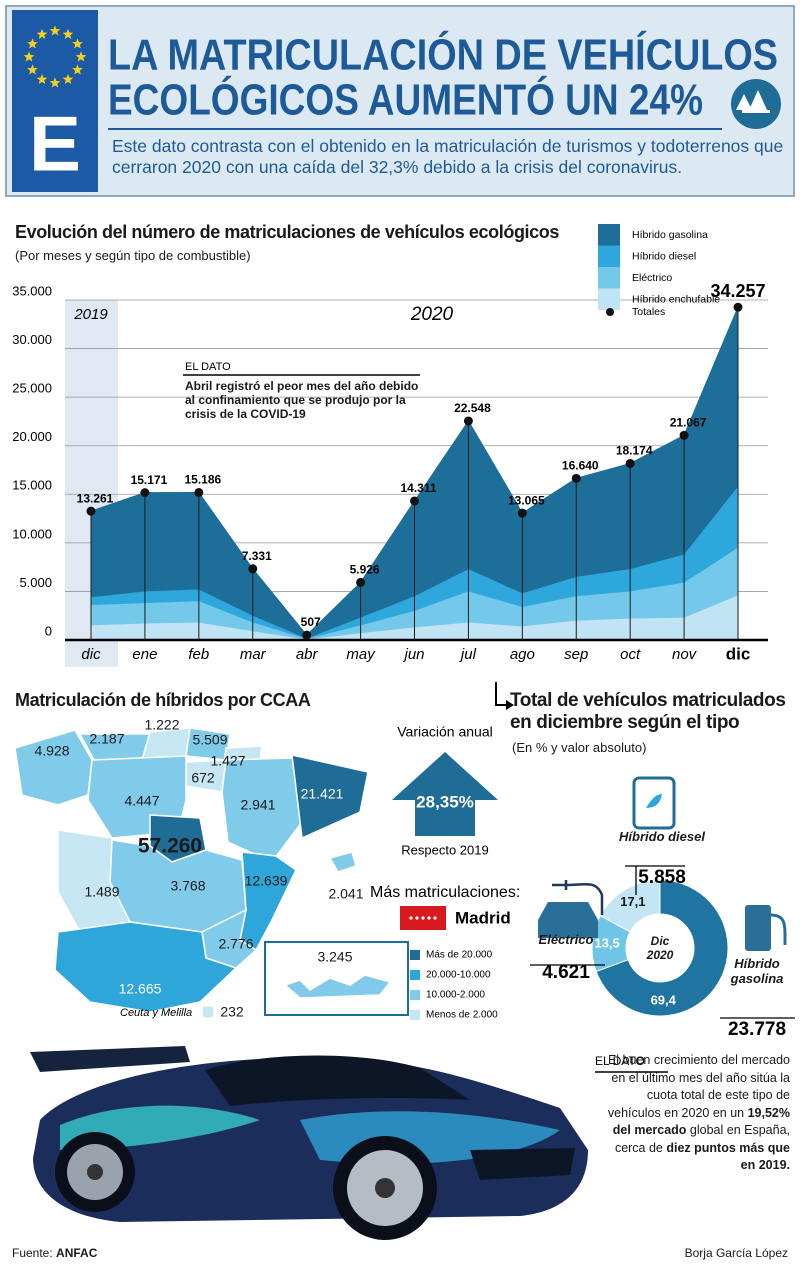 The width and height of the screenshot is (800, 1271). Describe the element at coordinates (141, 801) in the screenshot. I see `region-value: 4.447` at that location.